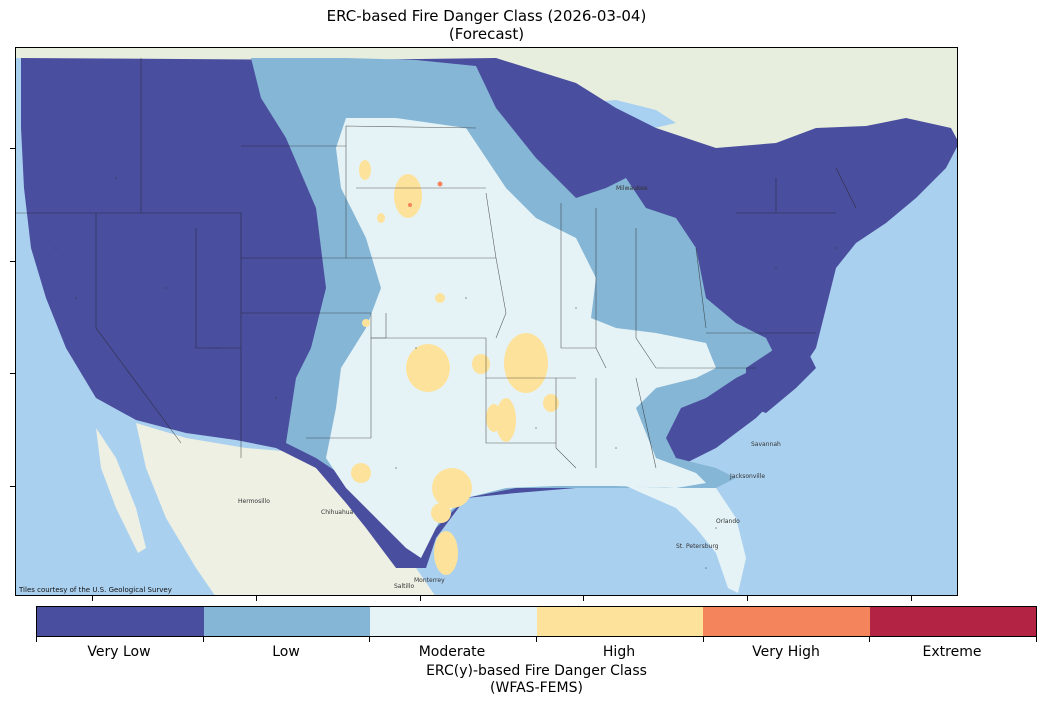  What do you see at coordinates (486, 34) in the screenshot?
I see `title-line-2: (Forecast)` at bounding box center [486, 34].